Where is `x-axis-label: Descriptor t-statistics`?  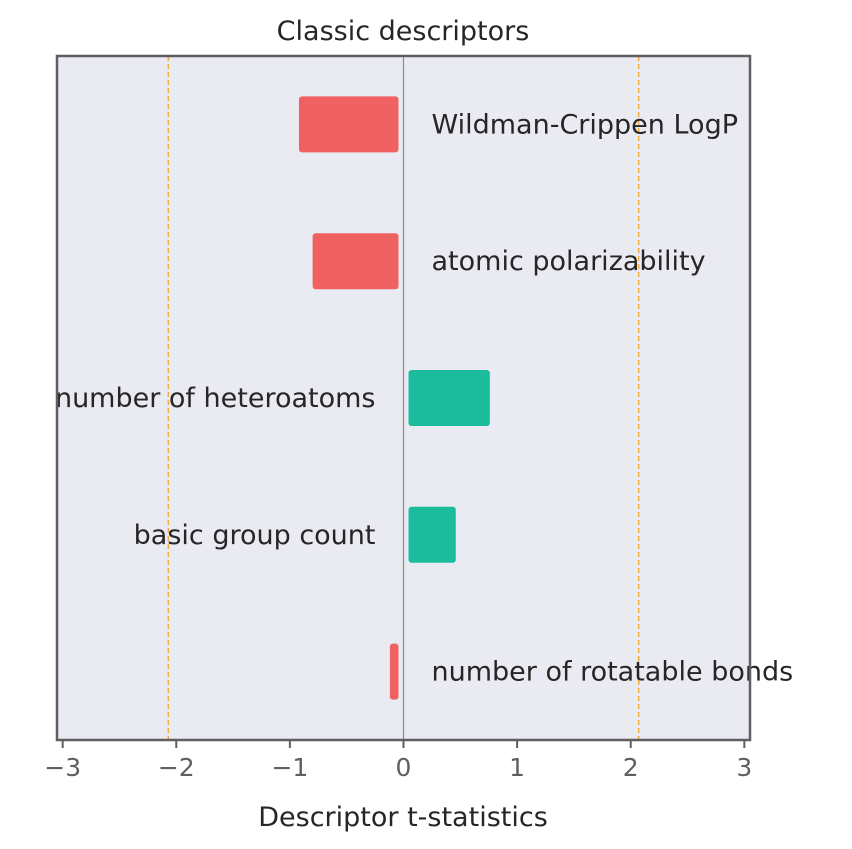 x-axis-label: Descriptor t-statistics is located at coordinates (403, 817).